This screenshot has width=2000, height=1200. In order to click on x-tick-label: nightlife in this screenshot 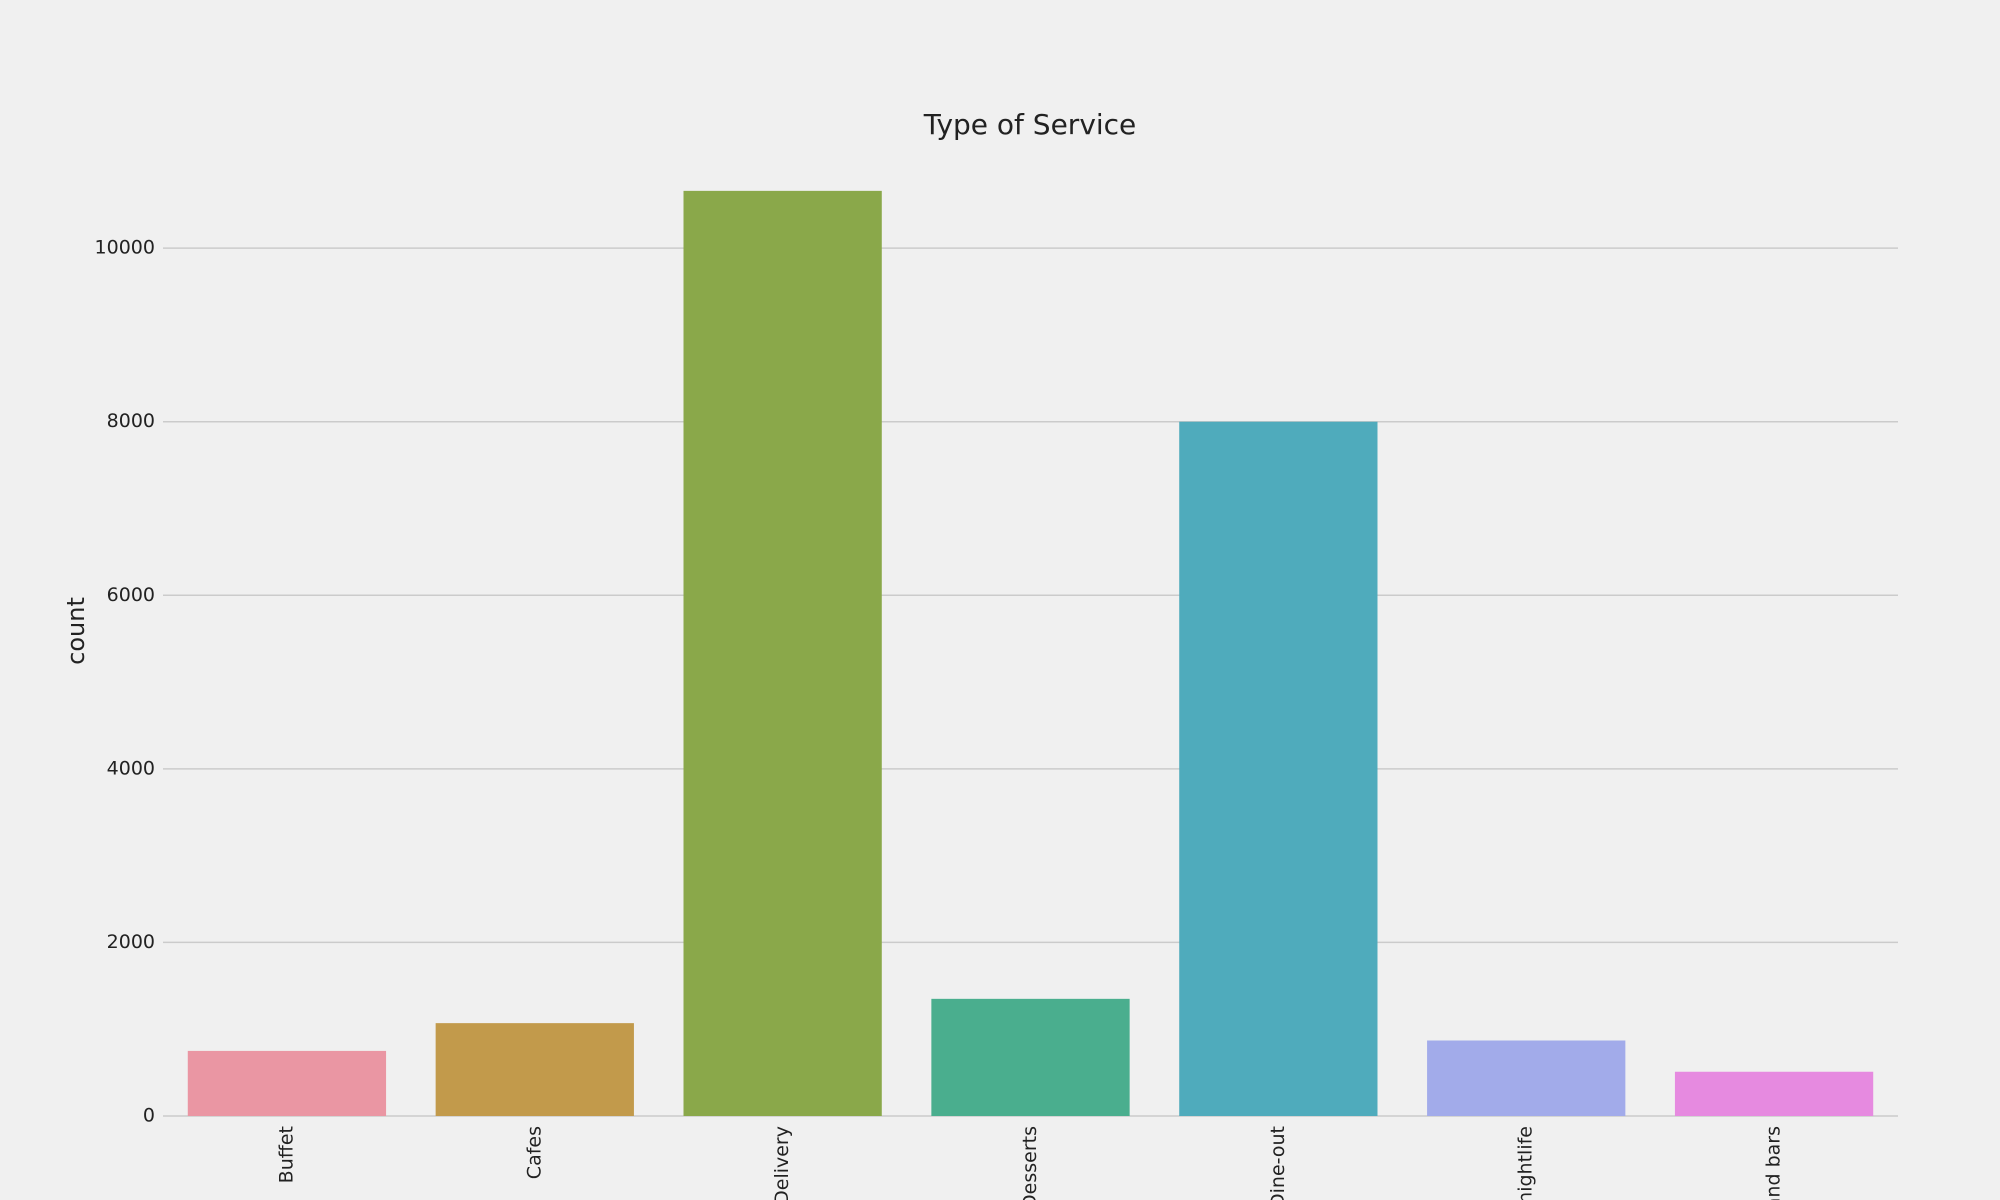, I will do `click(1526, 1163)`.